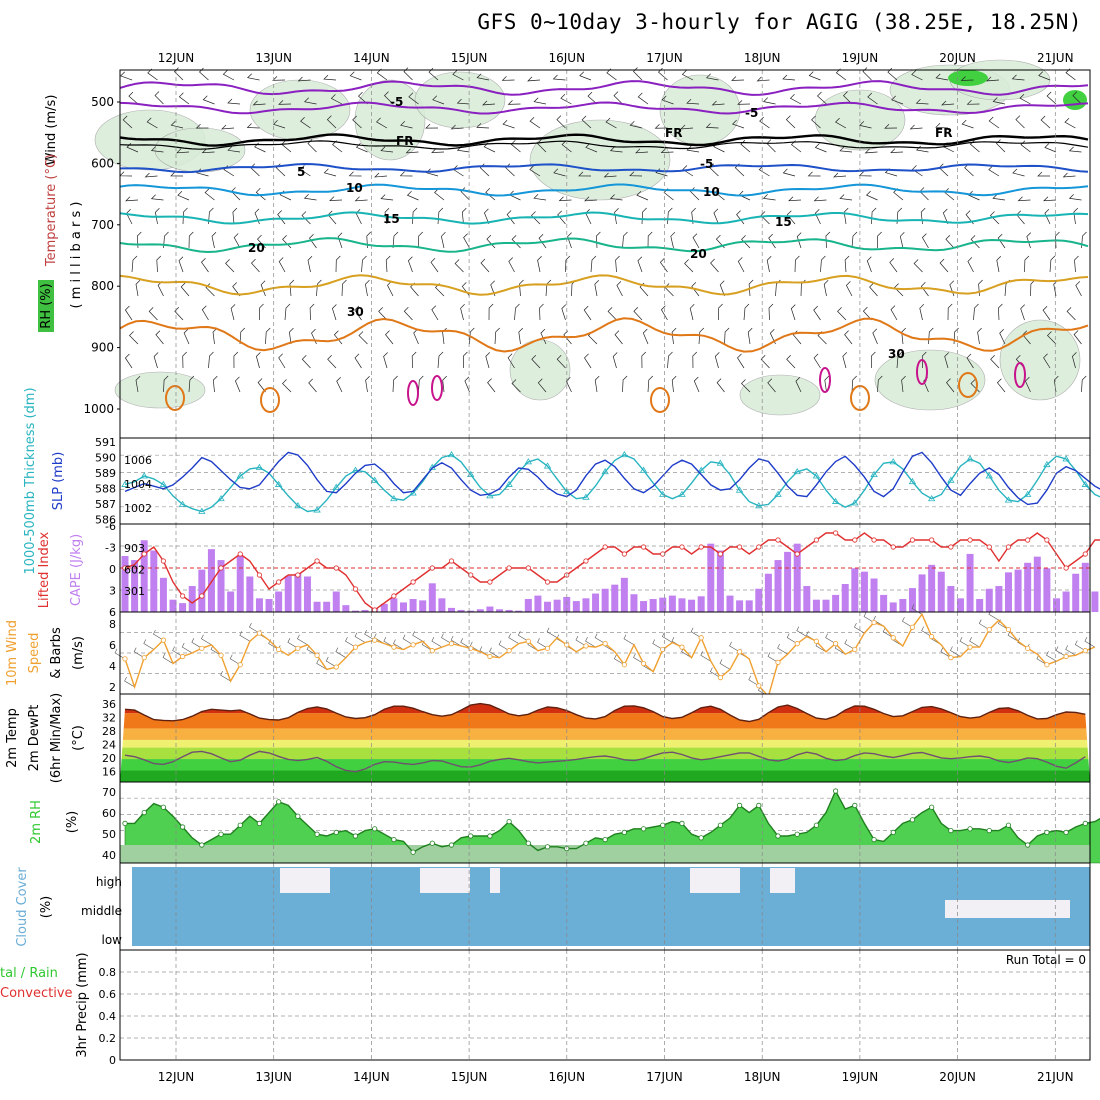 The height and width of the screenshot is (1100, 1100). Describe the element at coordinates (943, 133) in the screenshot. I see `isotherm-label: FR` at that location.